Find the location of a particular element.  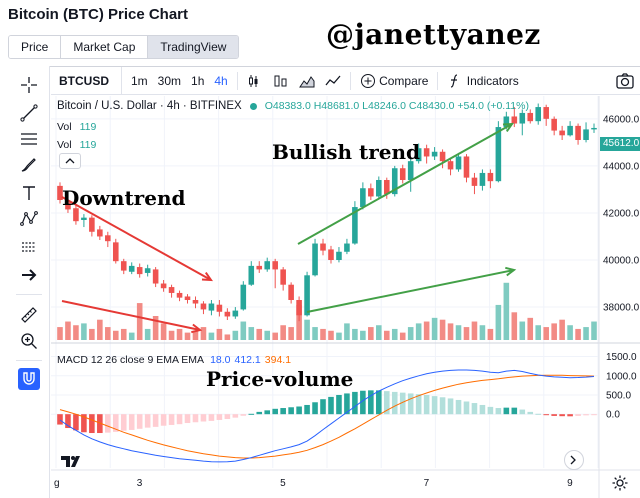

compare-button: Compare is located at coordinates (394, 81).